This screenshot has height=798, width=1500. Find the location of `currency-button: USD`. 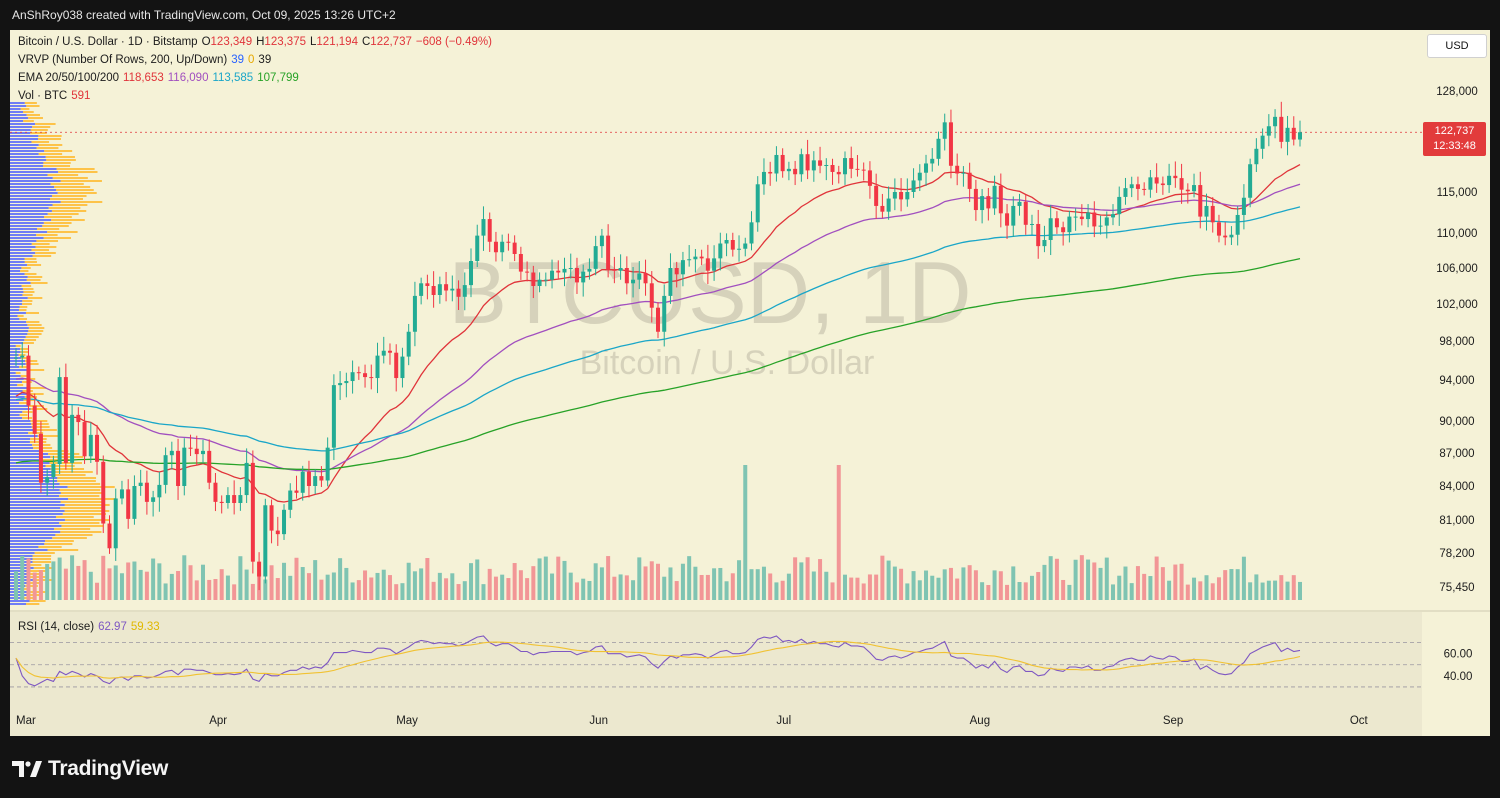

currency-button: USD is located at coordinates (1457, 46).